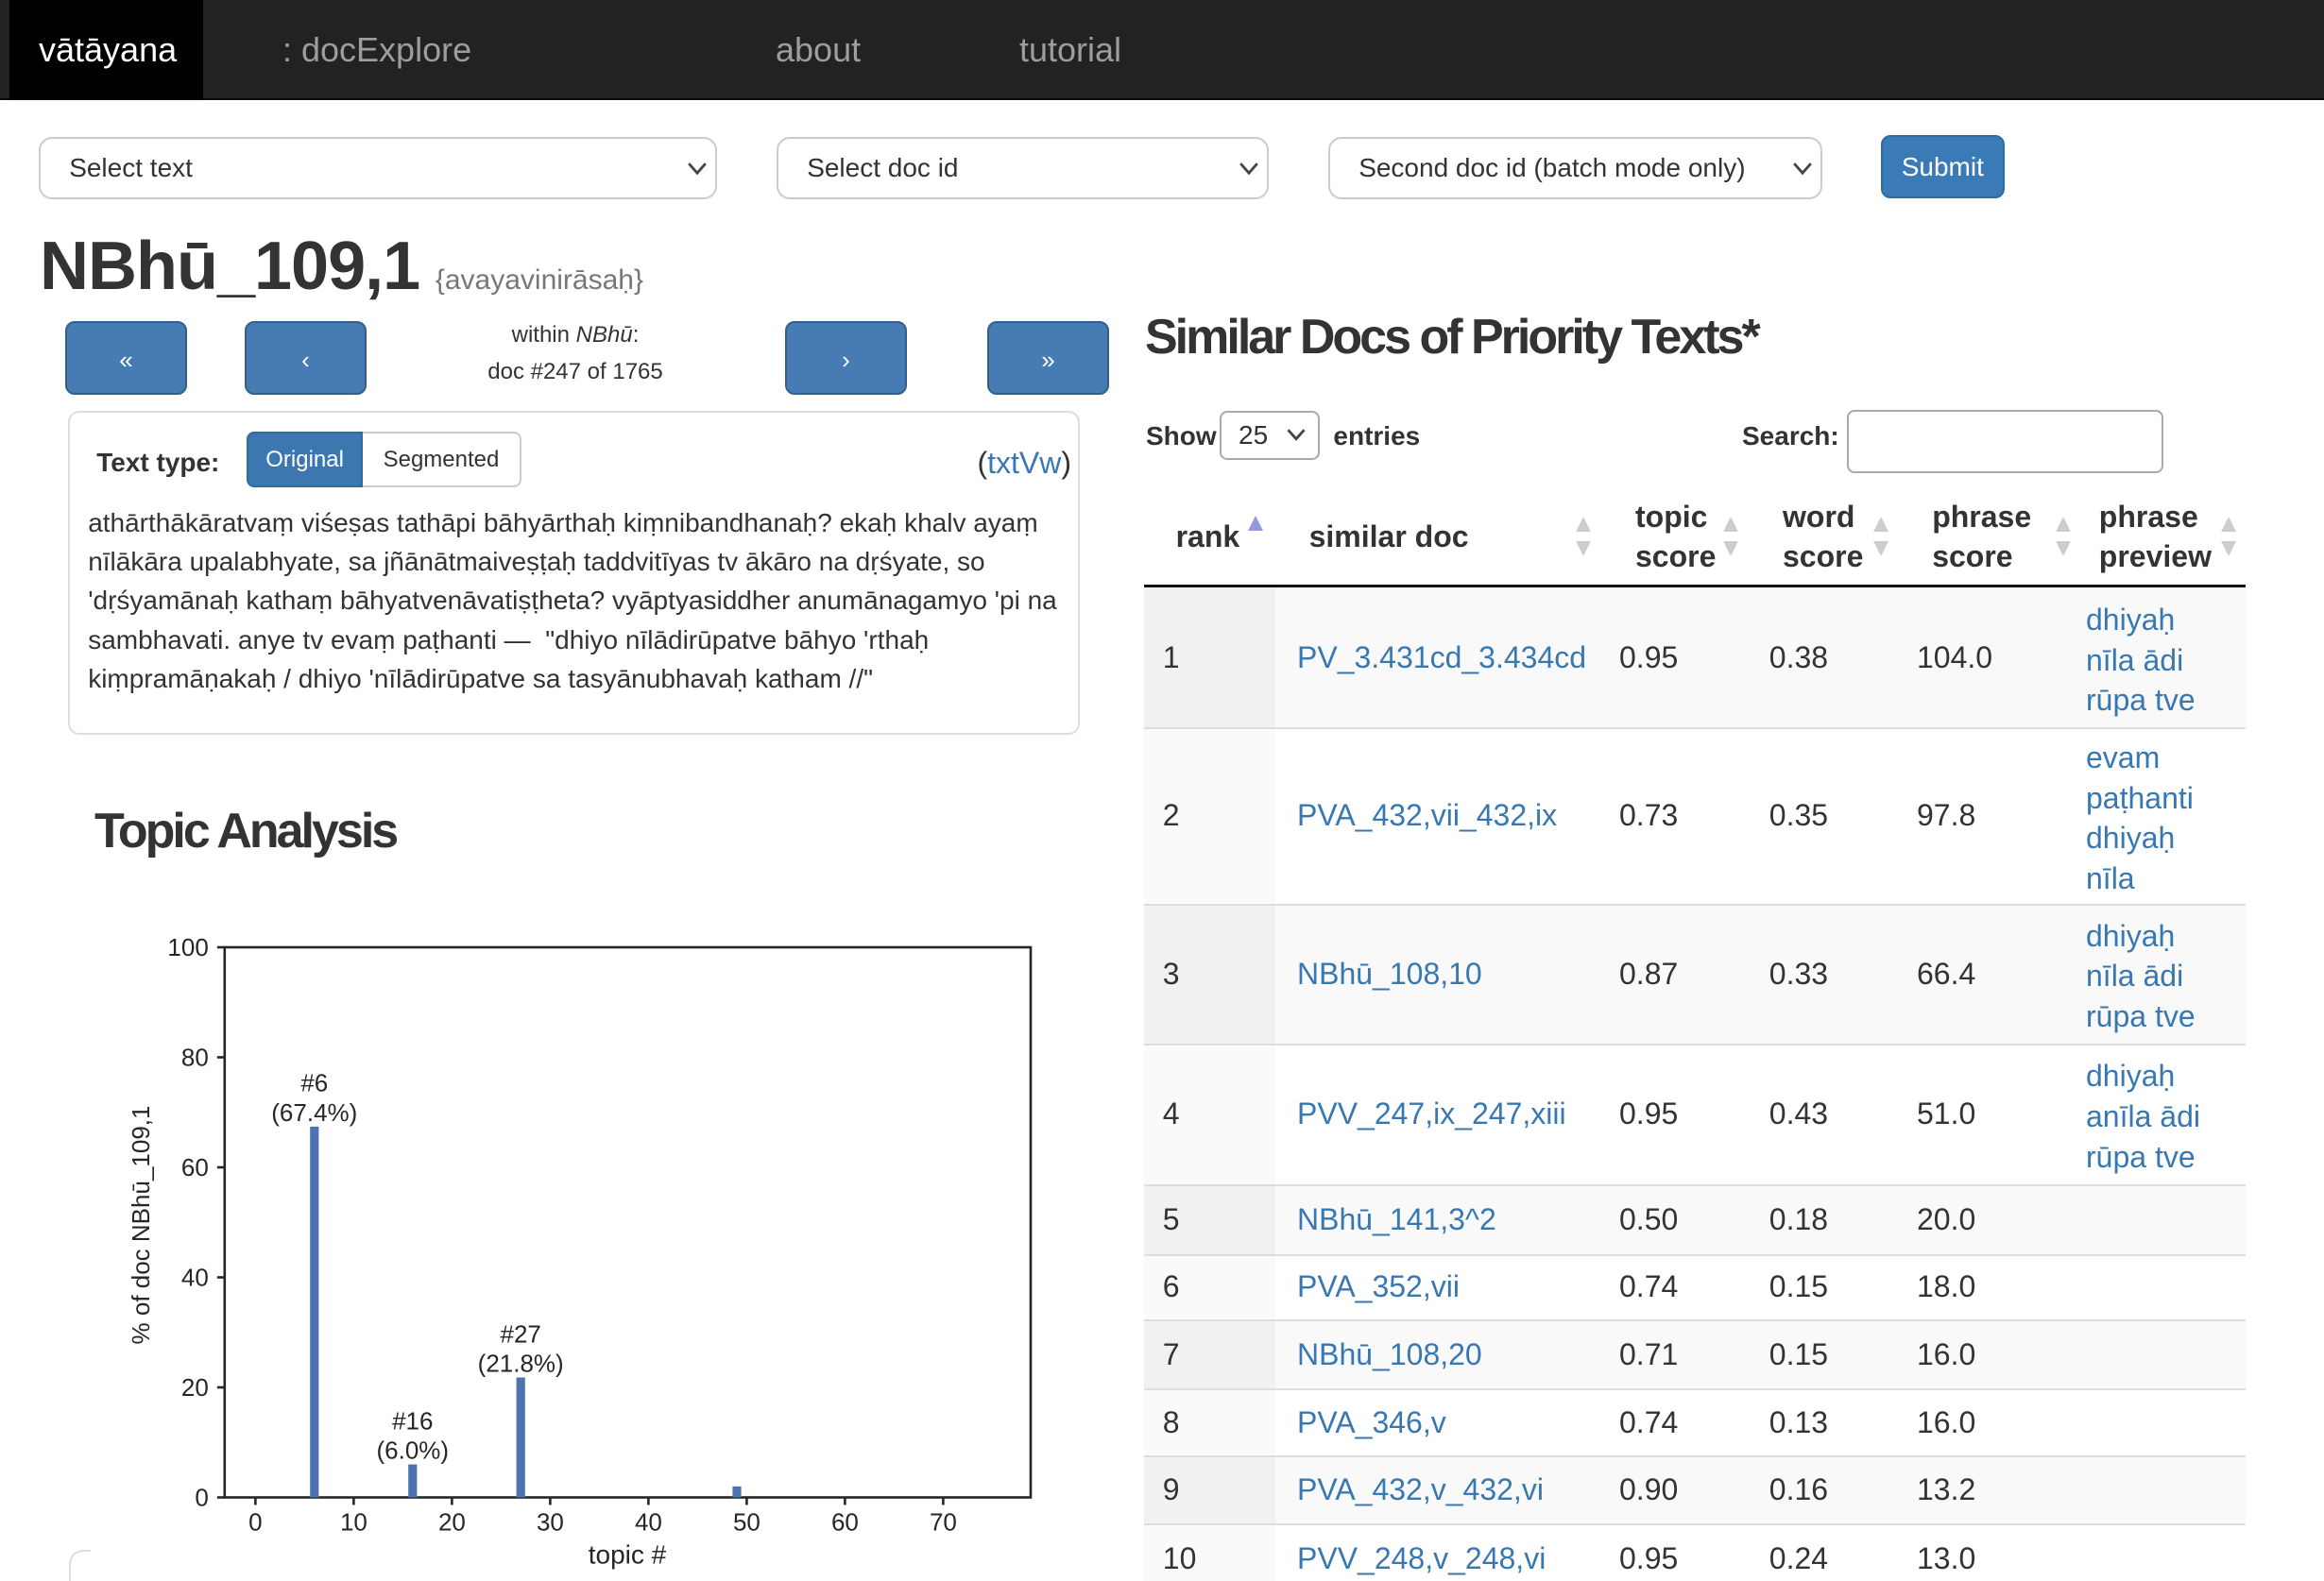  I want to click on svg-text: #6, so click(314, 1083).